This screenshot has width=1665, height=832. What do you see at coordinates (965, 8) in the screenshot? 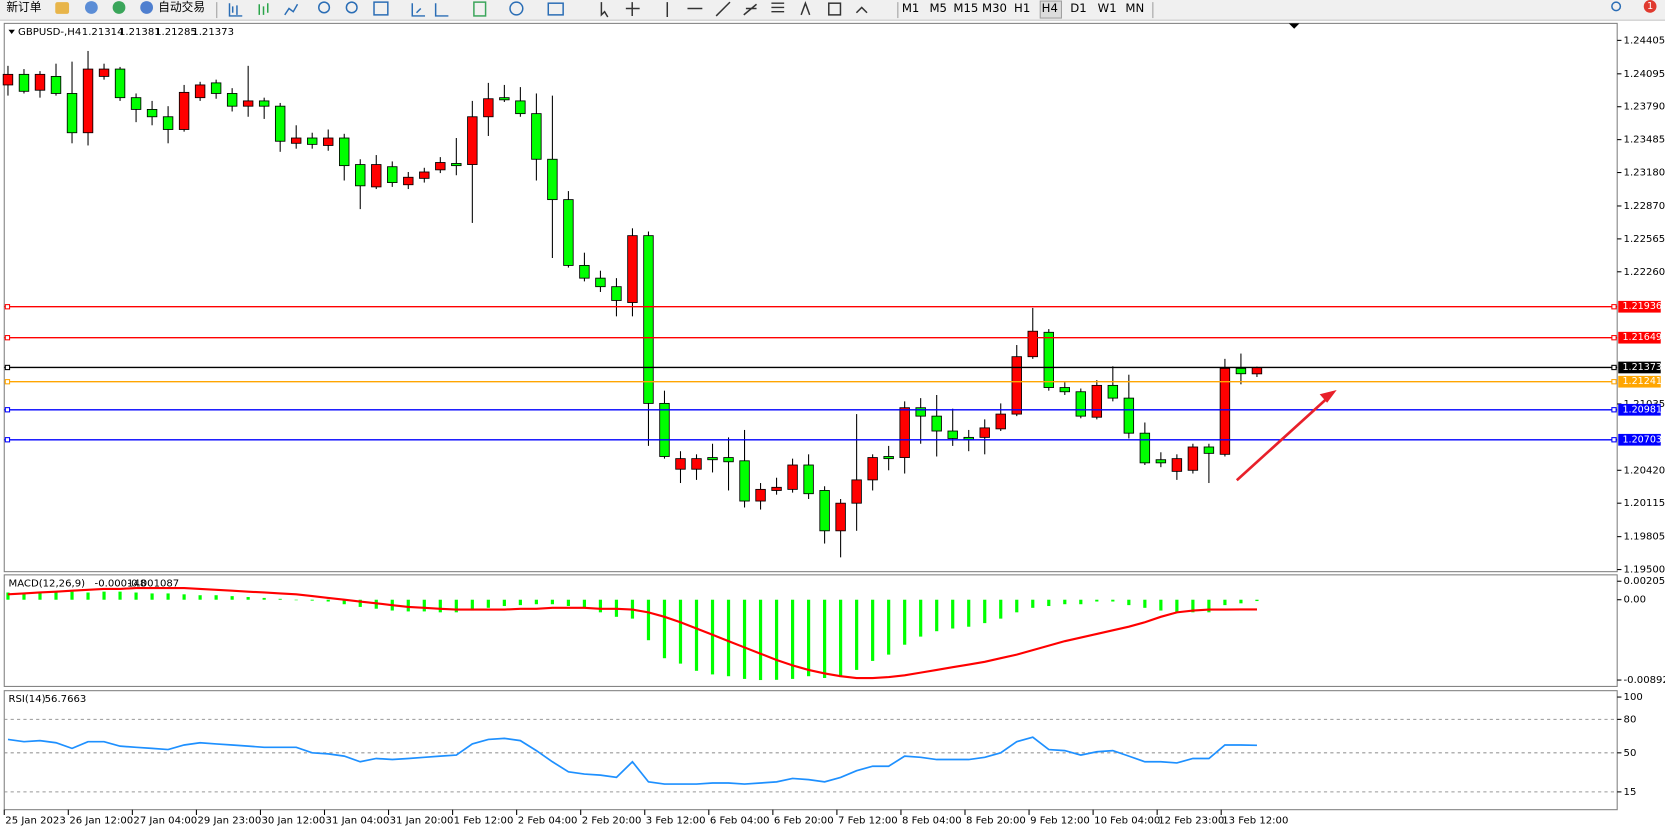
I see `timeframe-button: M15` at bounding box center [965, 8].